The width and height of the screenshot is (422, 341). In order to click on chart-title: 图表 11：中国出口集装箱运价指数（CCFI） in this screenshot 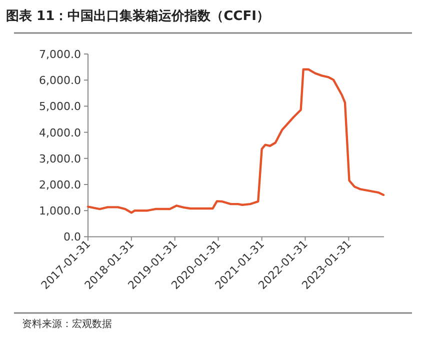, I will do `click(138, 16)`.